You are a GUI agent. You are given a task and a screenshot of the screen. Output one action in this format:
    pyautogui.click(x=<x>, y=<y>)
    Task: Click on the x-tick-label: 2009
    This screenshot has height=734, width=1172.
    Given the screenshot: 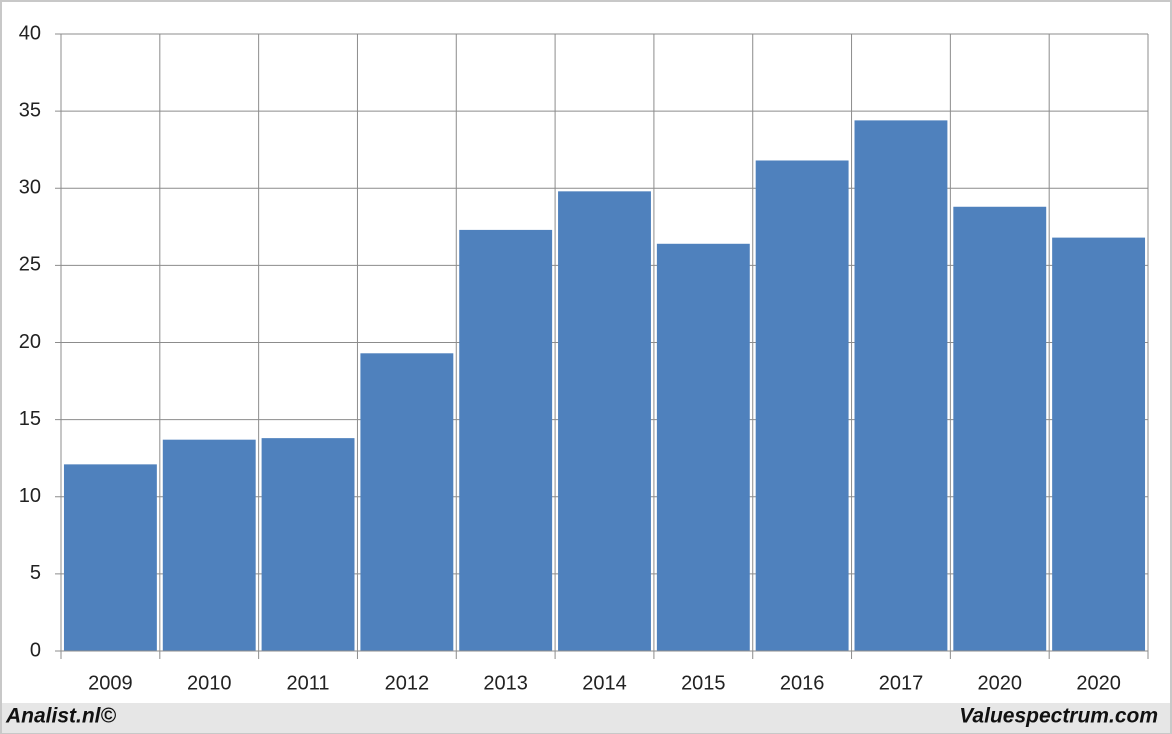 What is the action you would take?
    pyautogui.click(x=110, y=683)
    